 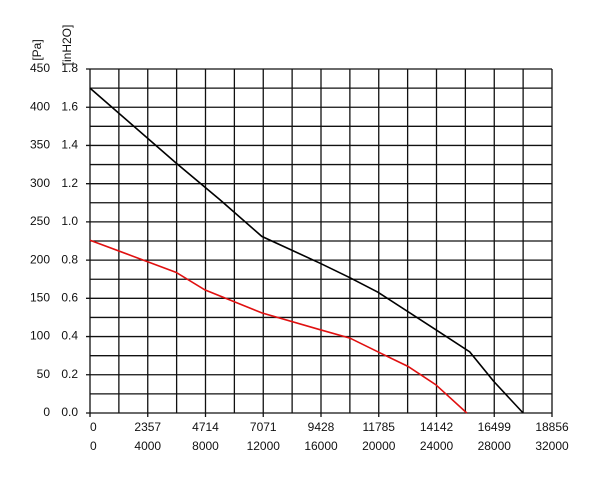 I want to click on y2-tick-label: 1.4, so click(x=69, y=145).